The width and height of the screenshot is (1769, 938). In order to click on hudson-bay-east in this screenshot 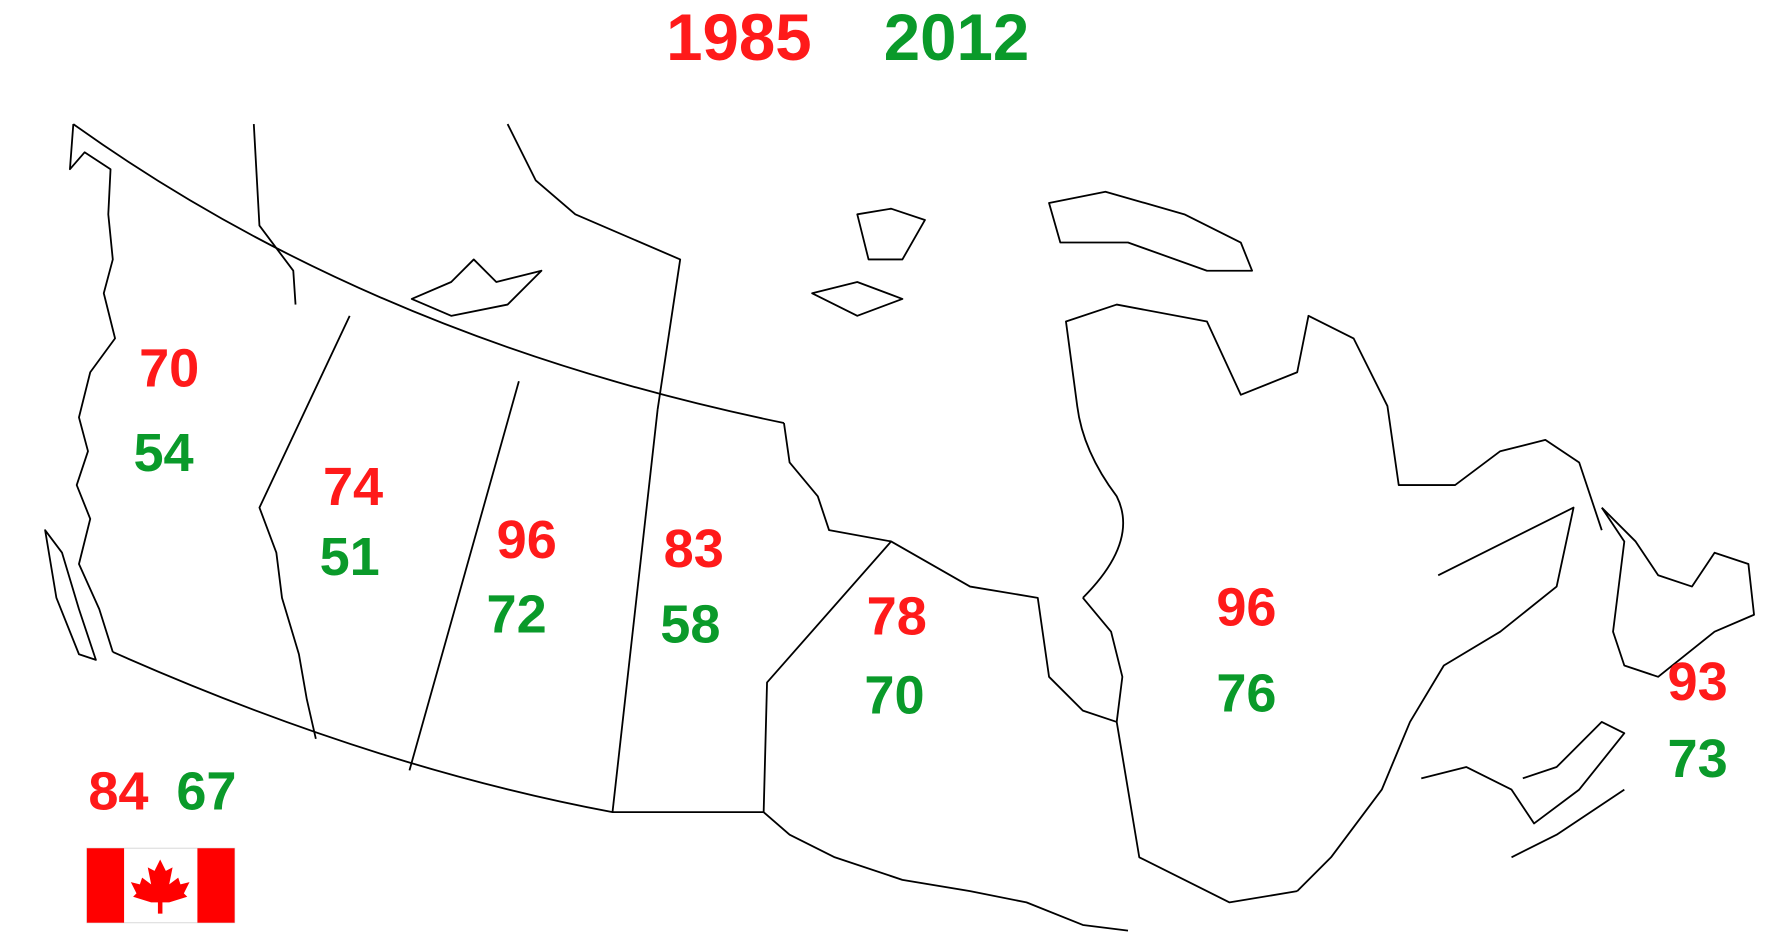, I will do `click(1334, 451)`.